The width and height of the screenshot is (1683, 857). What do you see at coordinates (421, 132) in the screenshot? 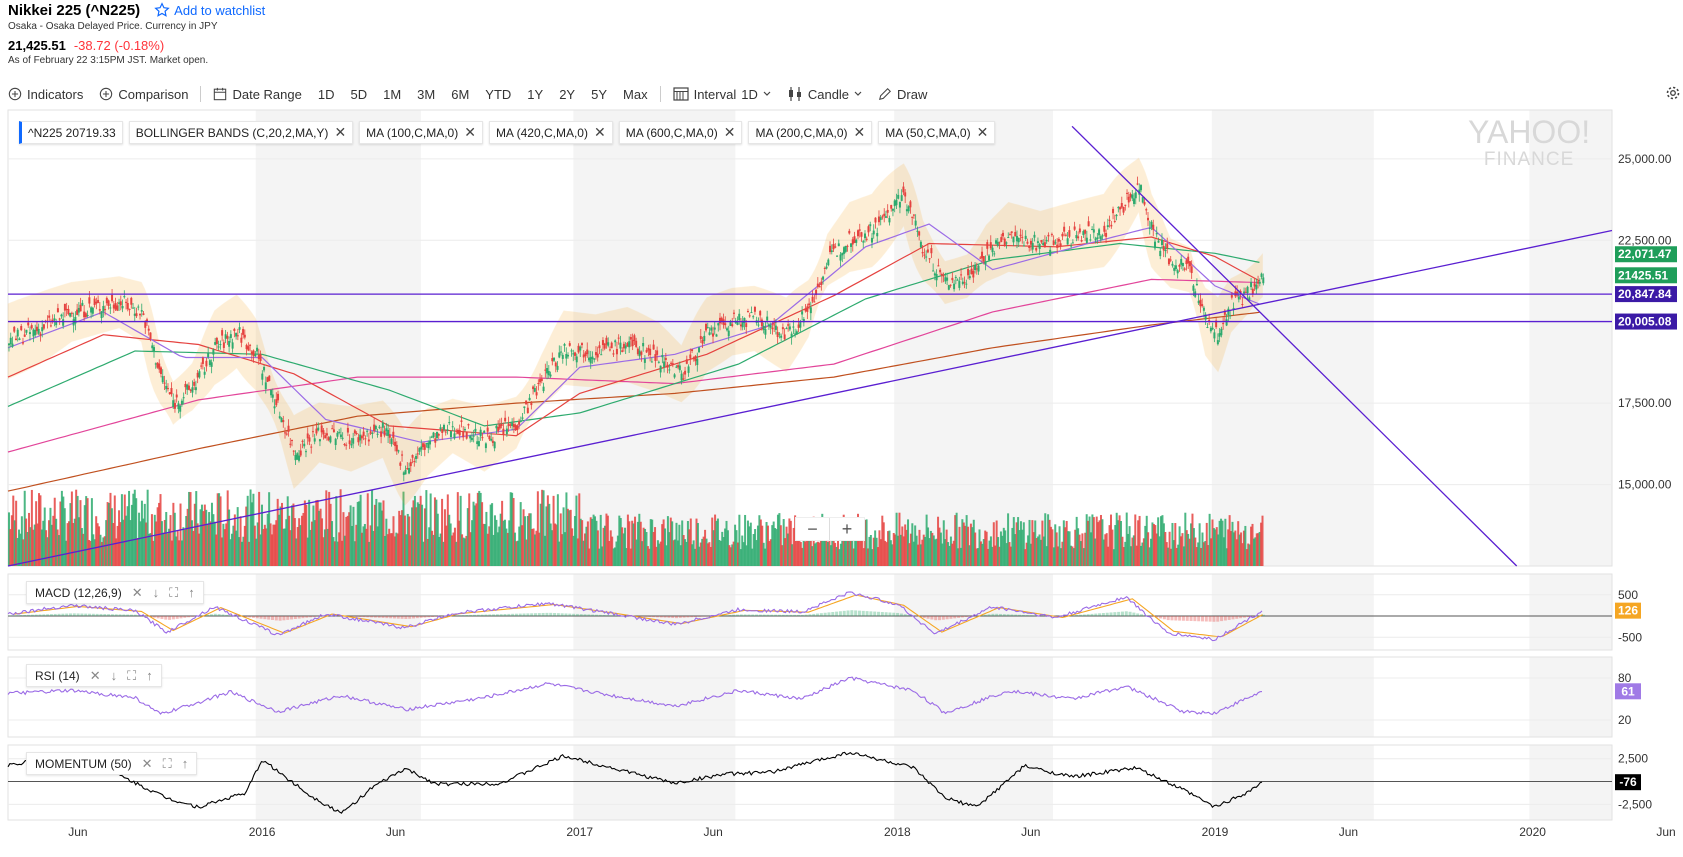
I see `legend-ma100: MA (100,C,MA,0) ✕` at bounding box center [421, 132].